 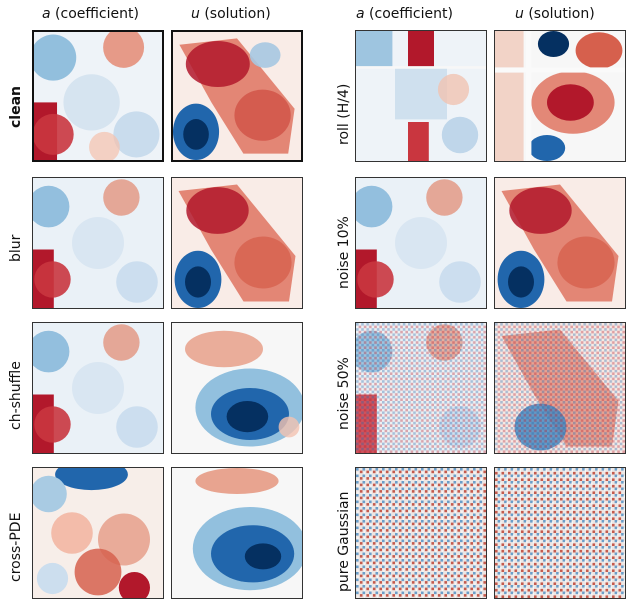 I want to click on header-left-solution: u (solution), so click(x=231, y=14).